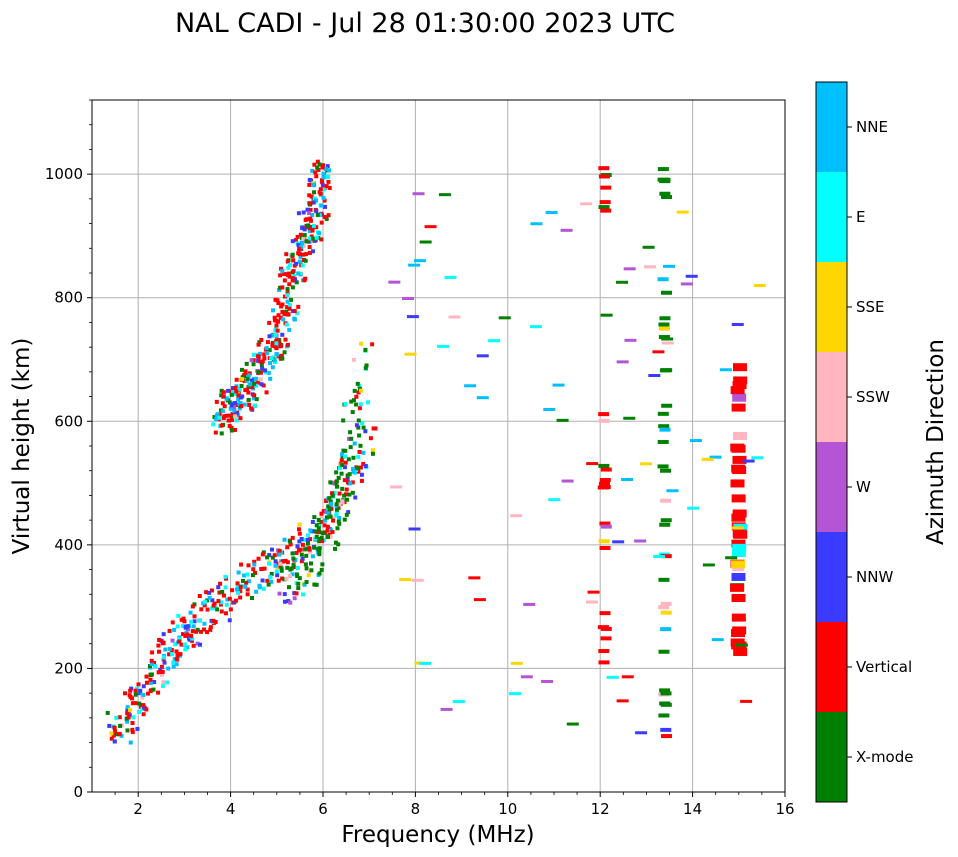 The image size is (958, 857). I want to click on colorbar-label-vertical: Vertical, so click(884, 667).